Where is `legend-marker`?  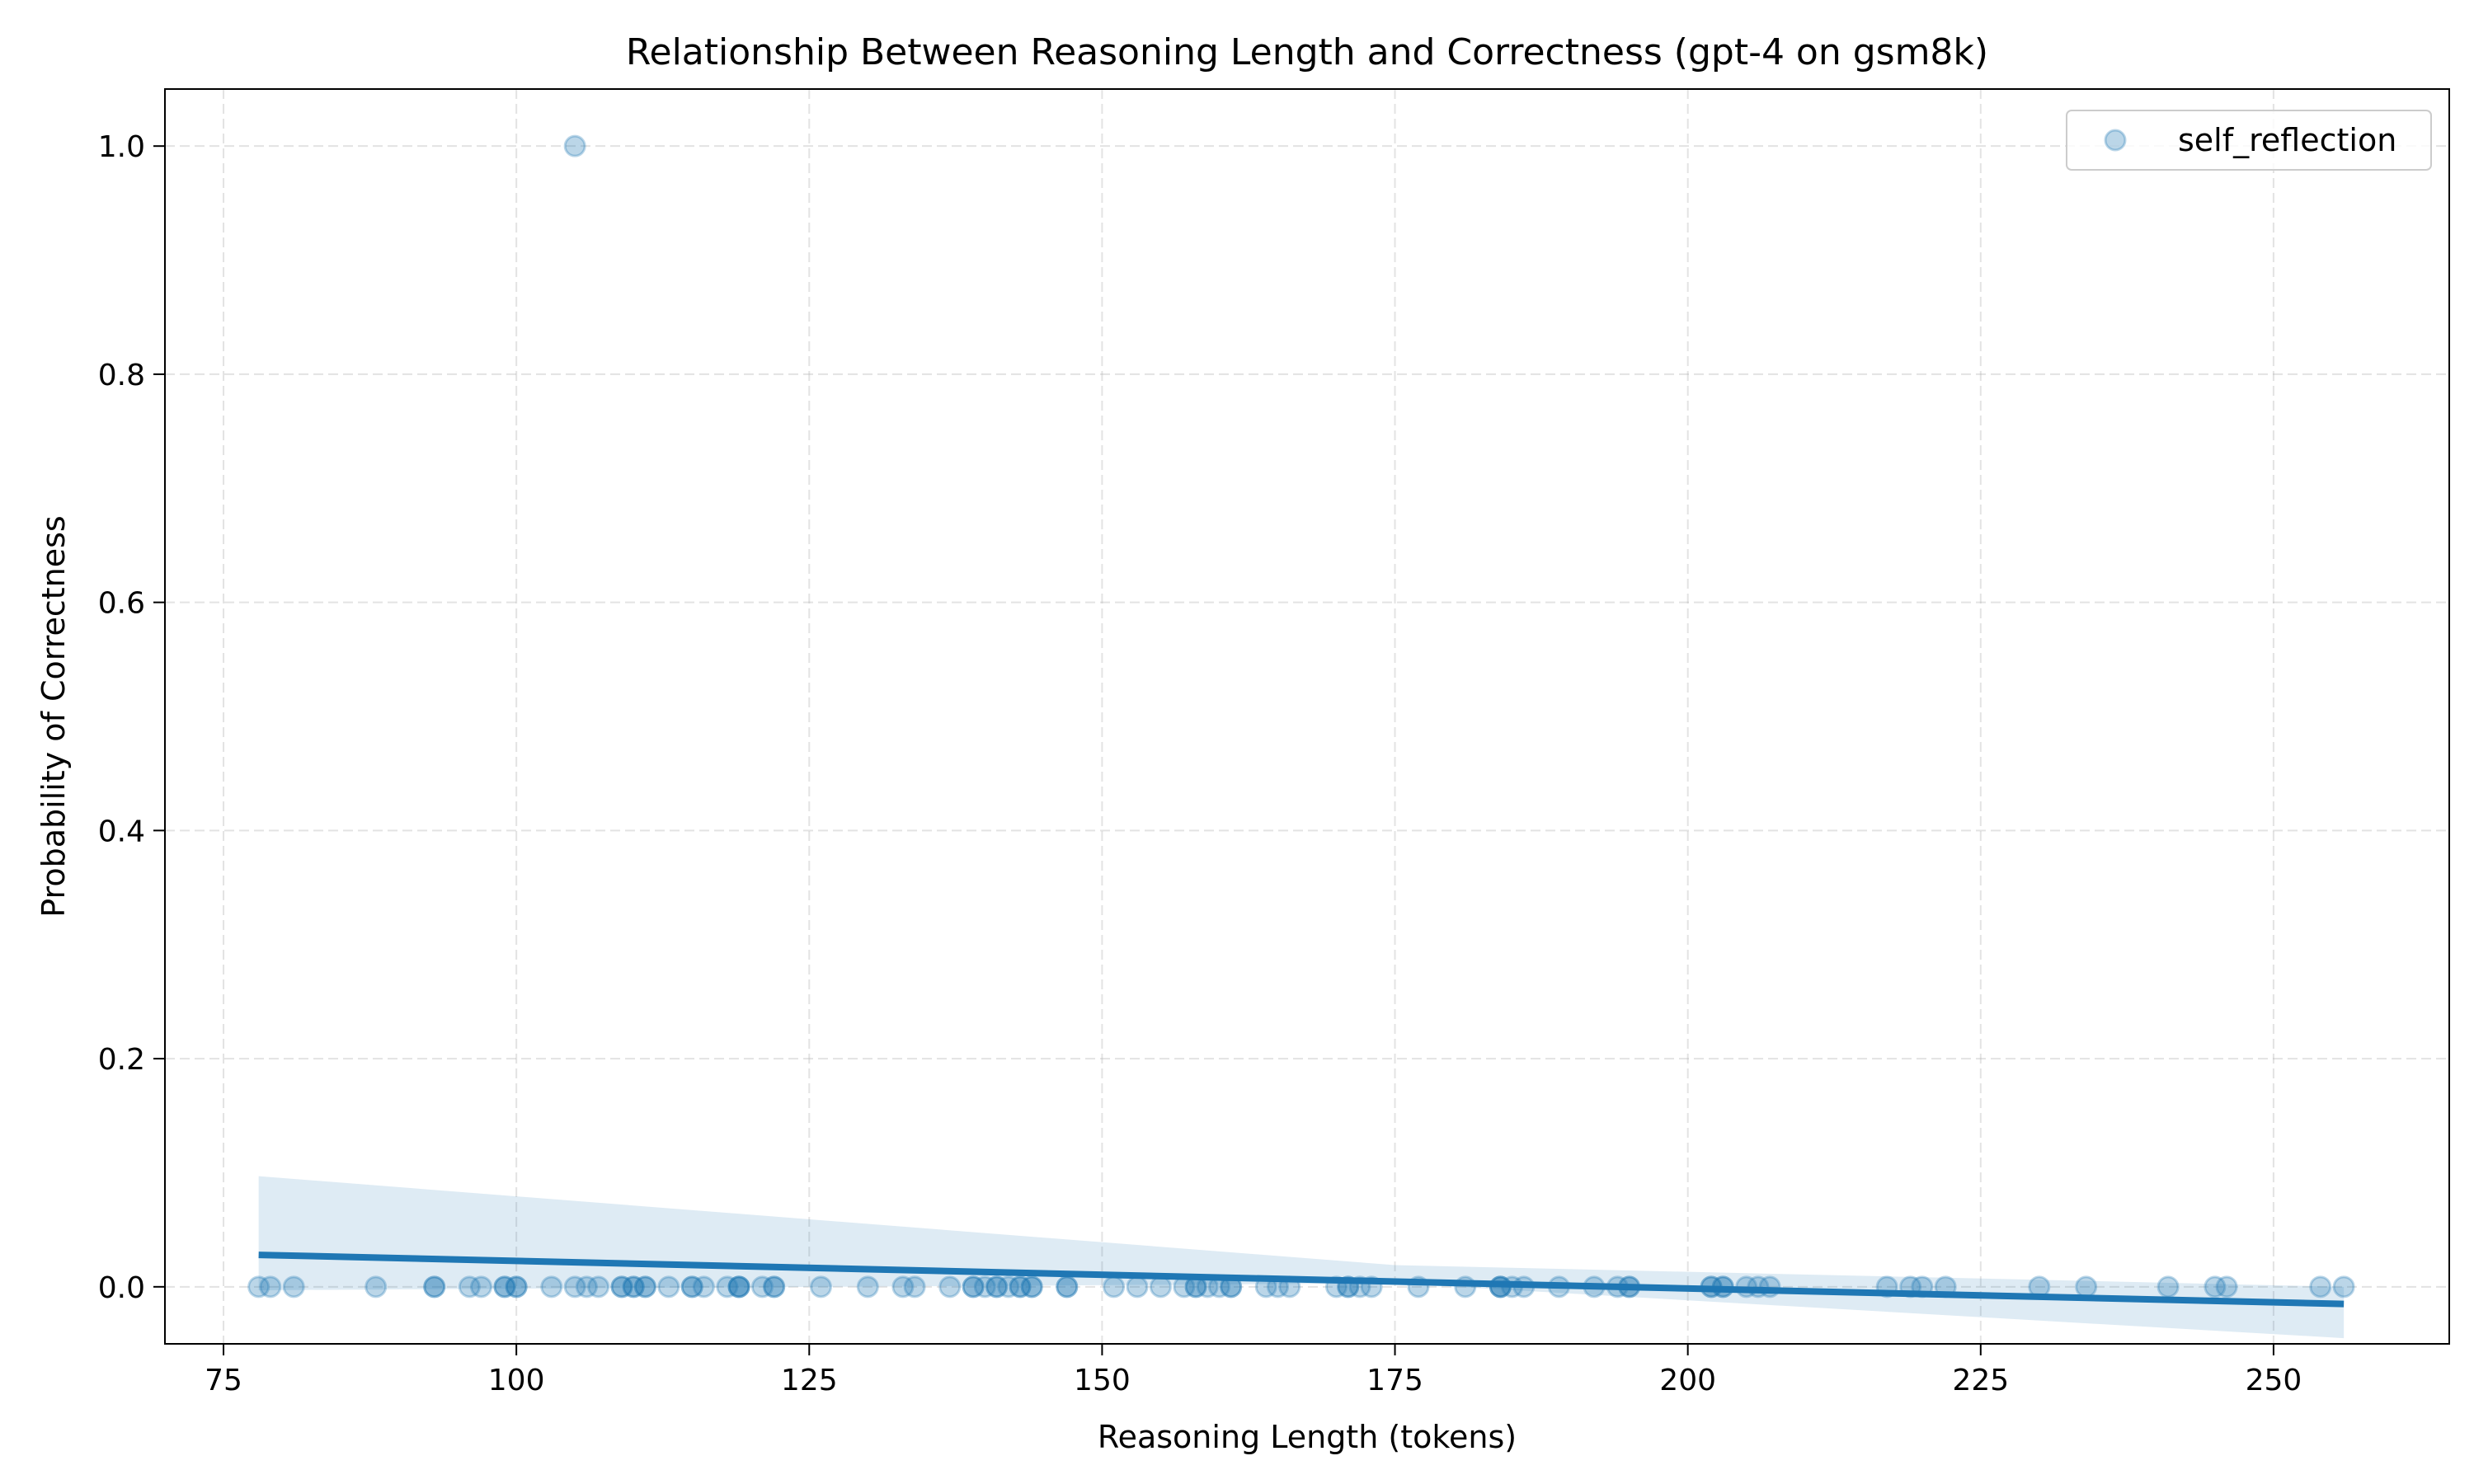
legend-marker is located at coordinates (2115, 140).